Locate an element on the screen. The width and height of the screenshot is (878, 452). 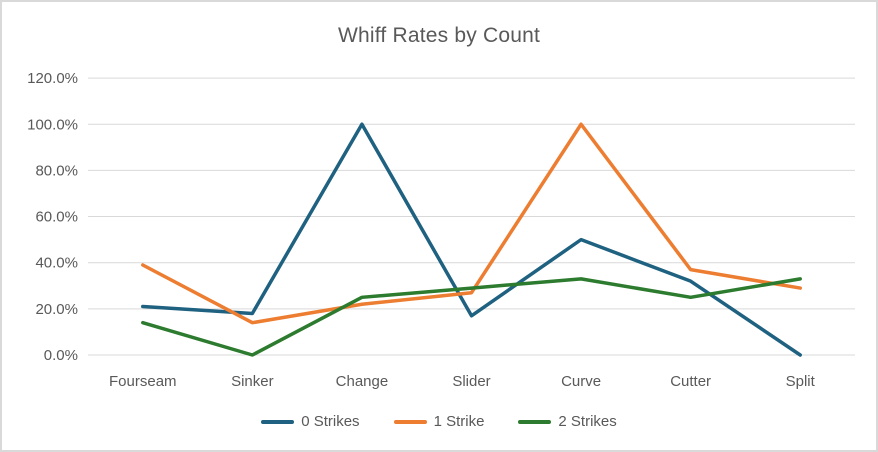
x-category-label: Cutter is located at coordinates (690, 381).